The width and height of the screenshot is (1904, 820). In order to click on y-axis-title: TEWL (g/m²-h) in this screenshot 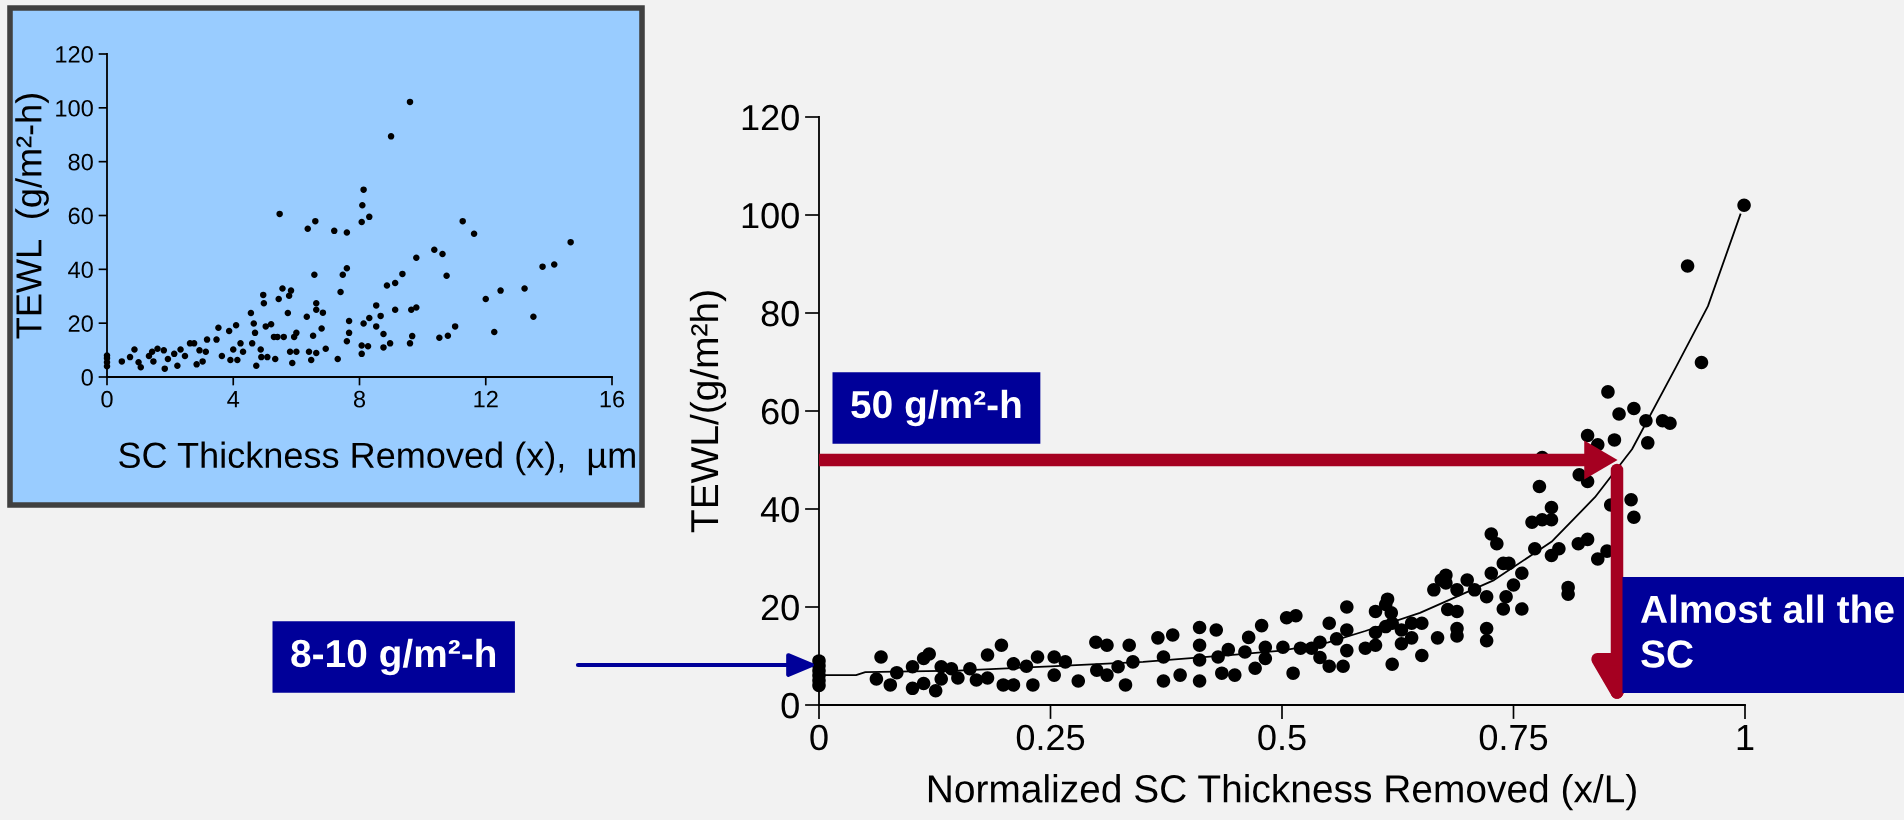, I will do `click(32, 216)`.